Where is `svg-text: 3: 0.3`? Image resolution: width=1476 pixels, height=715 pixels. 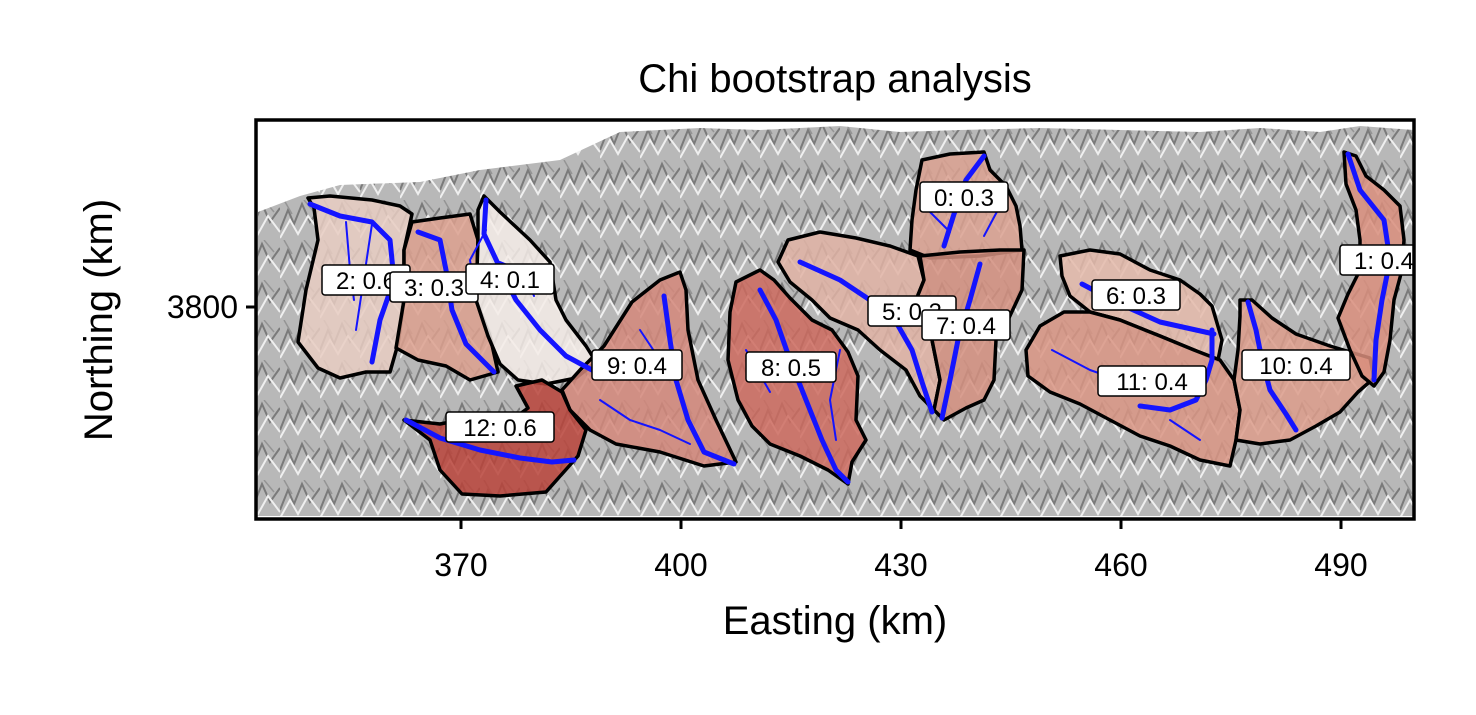
svg-text: 3: 0.3 is located at coordinates (434, 288).